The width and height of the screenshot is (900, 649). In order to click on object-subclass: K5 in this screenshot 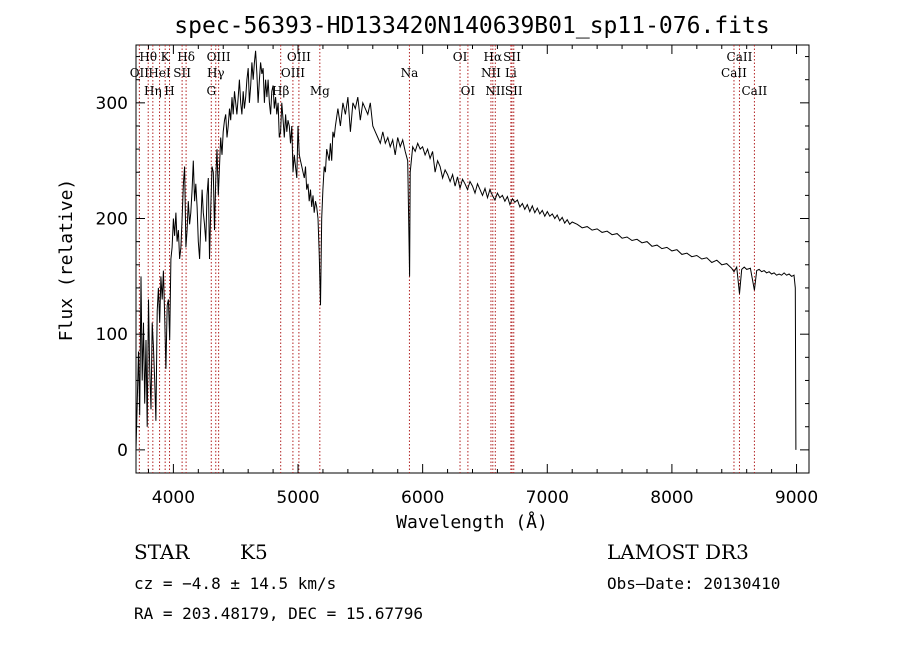, I will do `click(254, 552)`.